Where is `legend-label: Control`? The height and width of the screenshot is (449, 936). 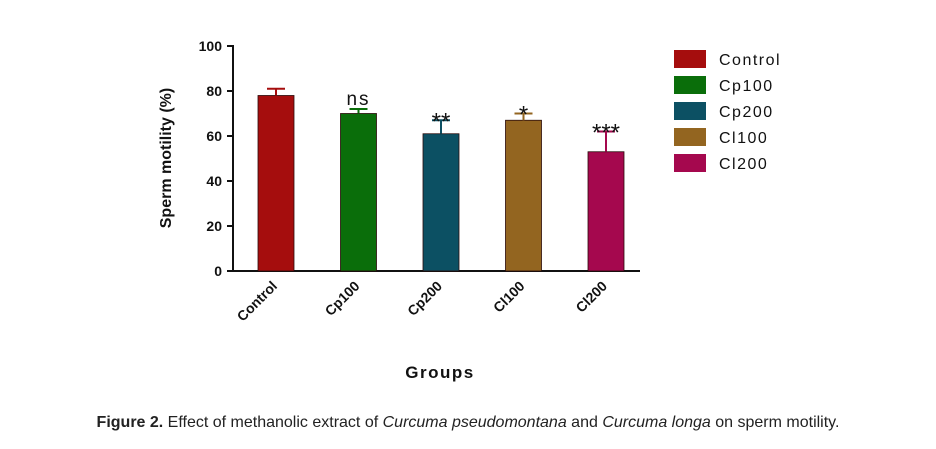 legend-label: Control is located at coordinates (750, 60).